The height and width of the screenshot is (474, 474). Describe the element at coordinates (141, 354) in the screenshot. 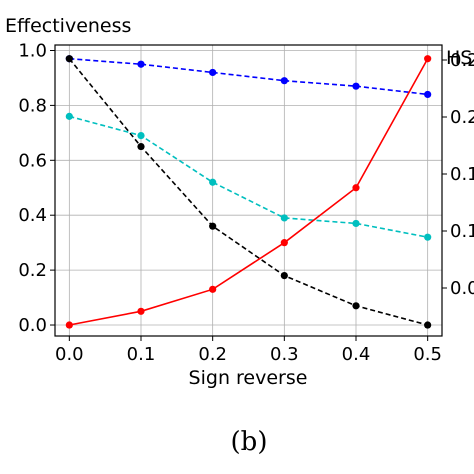

I see `x-tick-label: 0.1` at that location.